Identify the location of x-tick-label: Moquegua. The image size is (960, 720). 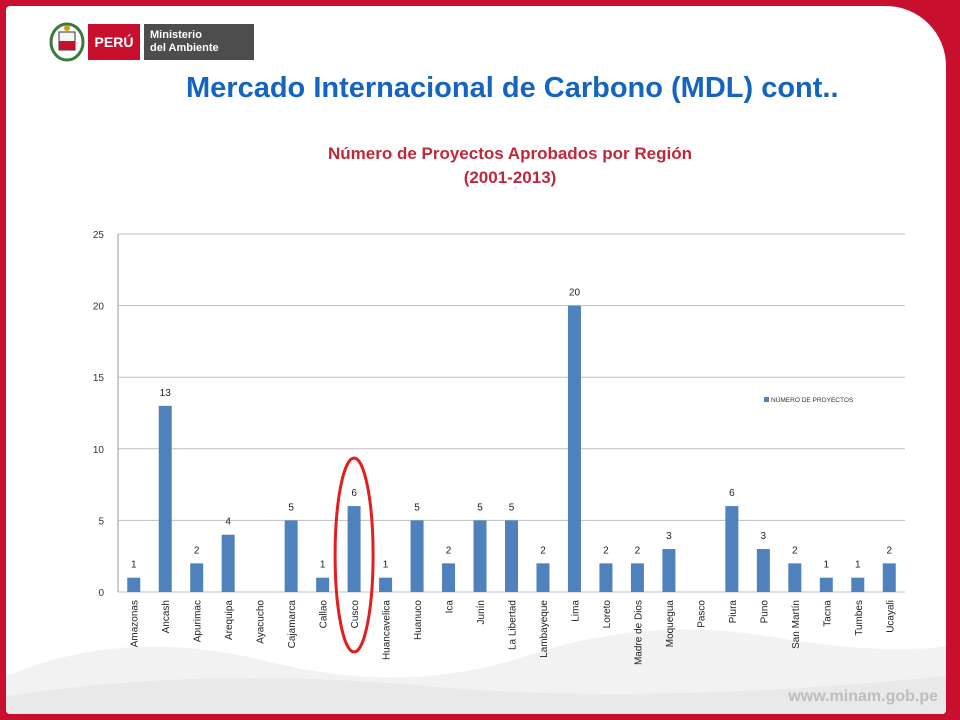
(670, 624).